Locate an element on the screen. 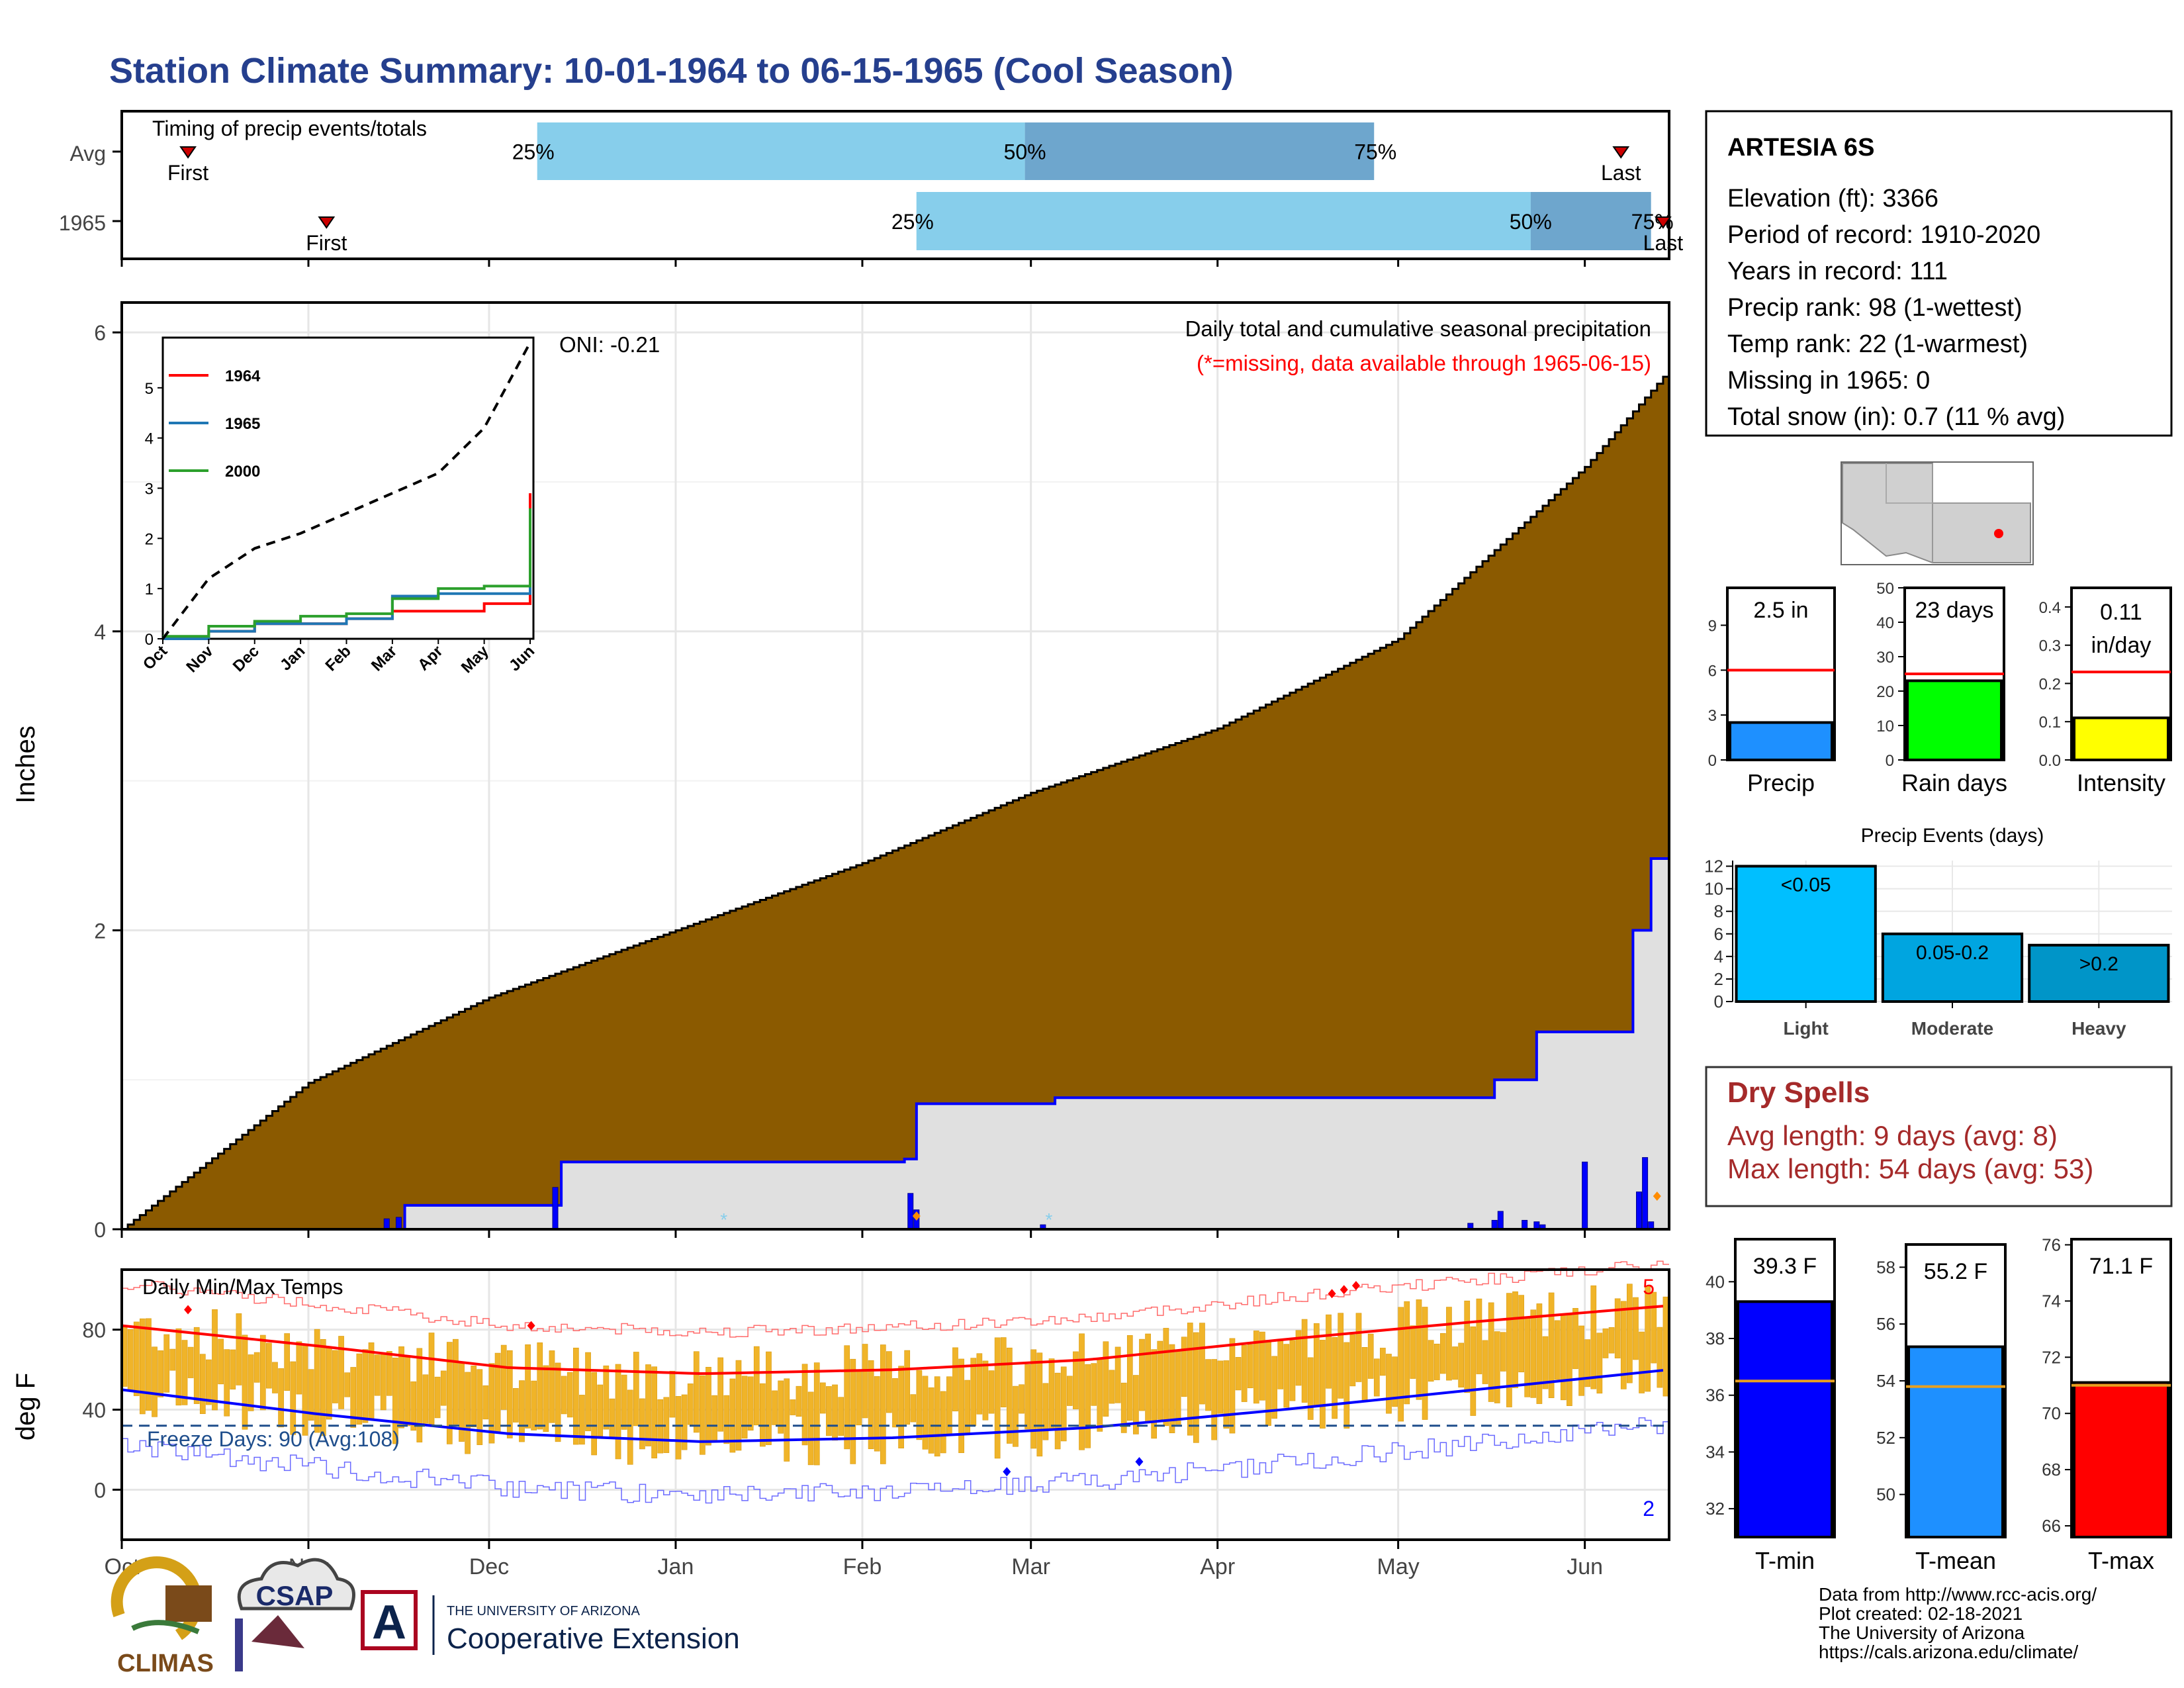 The image size is (2184, 1688). mini-chart-title: T-mean is located at coordinates (1955, 1560).